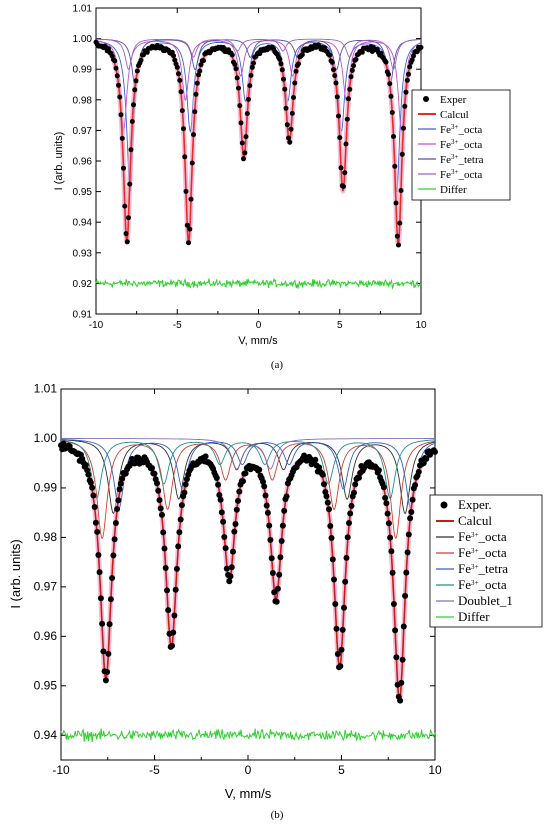  Describe the element at coordinates (83, 70) in the screenshot. I see `a-y-tick-label: 0.99` at that location.